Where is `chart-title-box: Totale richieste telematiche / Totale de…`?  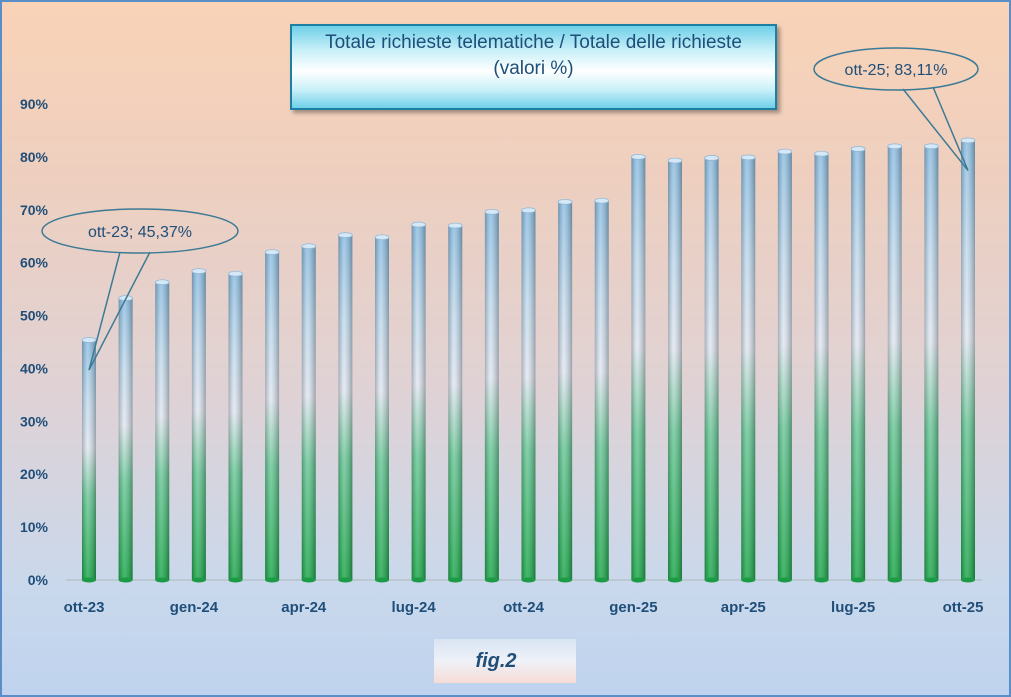 chart-title-box: Totale richieste telematiche / Totale de… is located at coordinates (533, 67).